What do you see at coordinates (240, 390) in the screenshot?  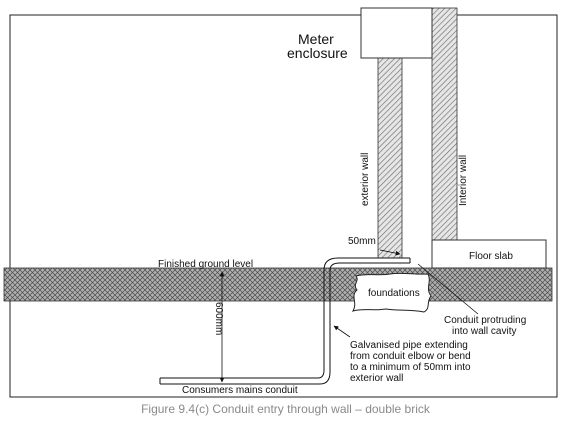 I see `consumers-mains-label: Consumers mains conduit` at bounding box center [240, 390].